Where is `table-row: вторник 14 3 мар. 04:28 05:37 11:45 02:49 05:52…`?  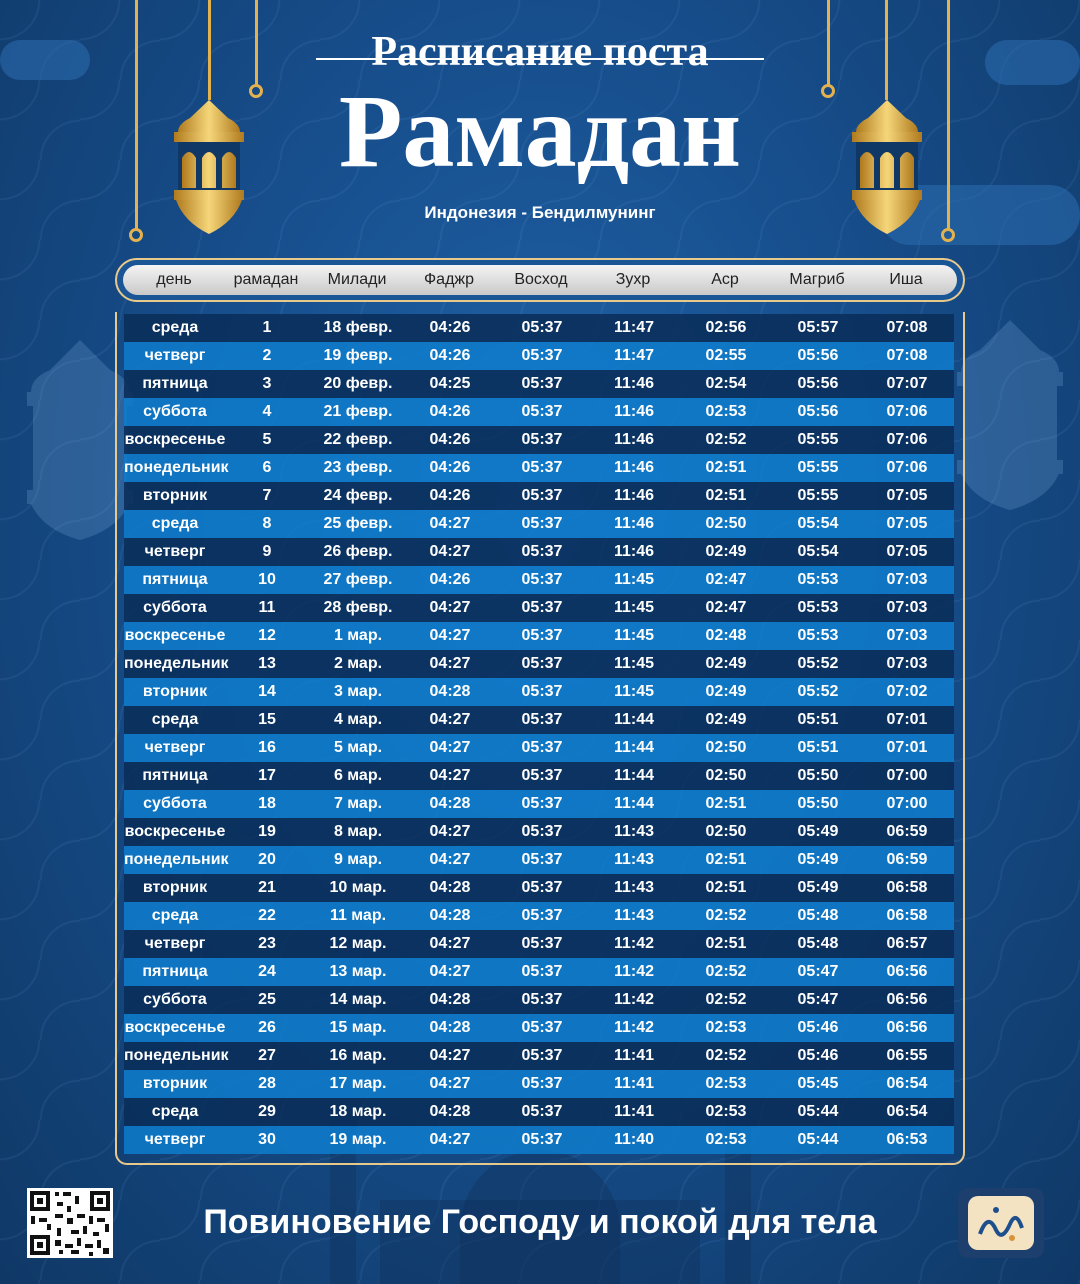
table-row: вторник 14 3 мар. 04:28 05:37 11:45 02:49 05:52… is located at coordinates (539, 692).